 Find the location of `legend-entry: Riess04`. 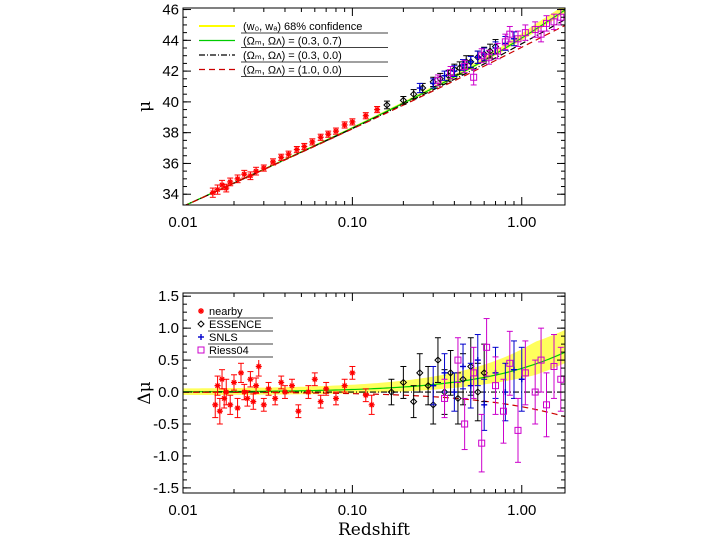

legend-entry: Riess04 is located at coordinates (235, 351).